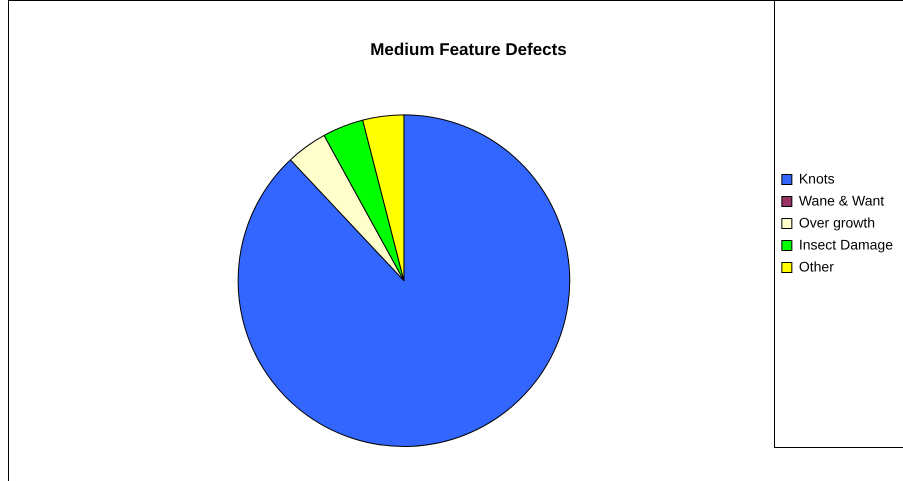 Image resolution: width=903 pixels, height=481 pixels. What do you see at coordinates (816, 178) in the screenshot?
I see `legend-label: Knots` at bounding box center [816, 178].